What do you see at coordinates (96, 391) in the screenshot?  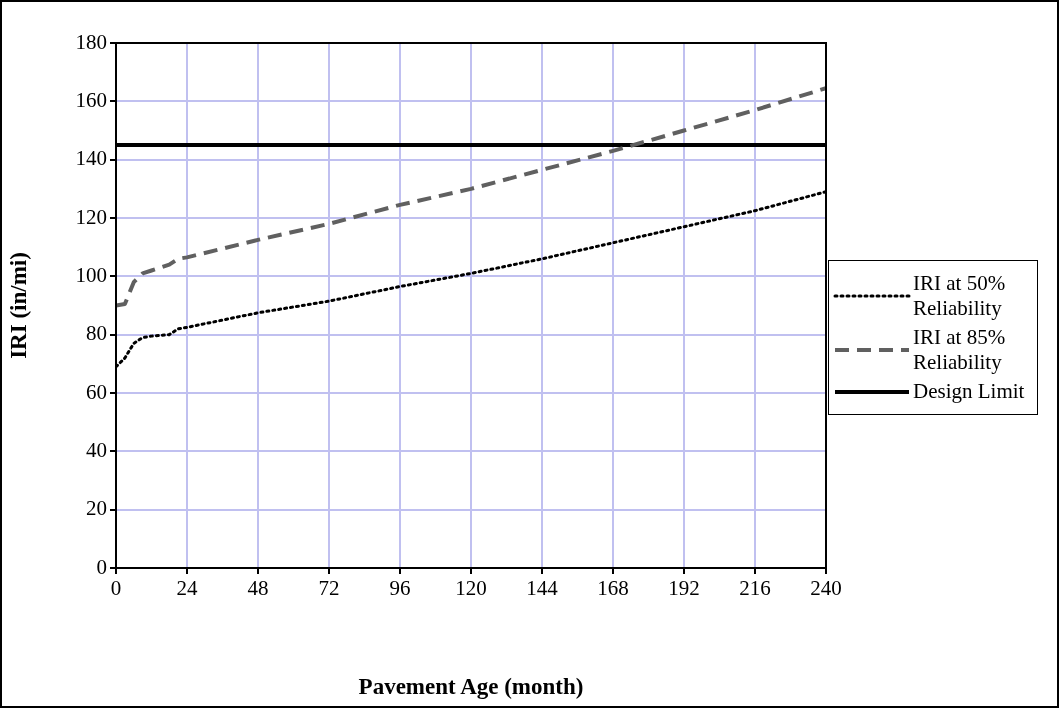 I see `y-tick-label: 60` at bounding box center [96, 391].